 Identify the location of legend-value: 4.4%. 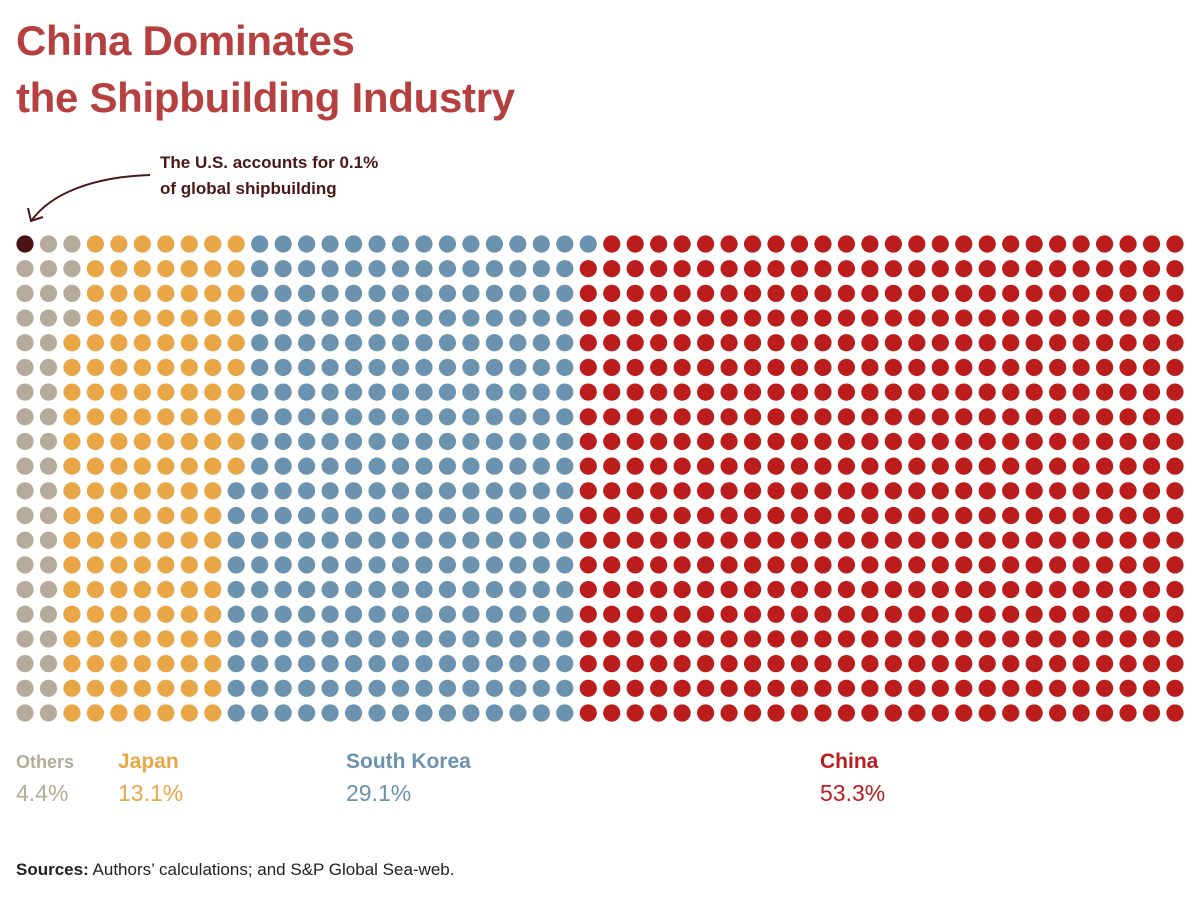
(42, 793).